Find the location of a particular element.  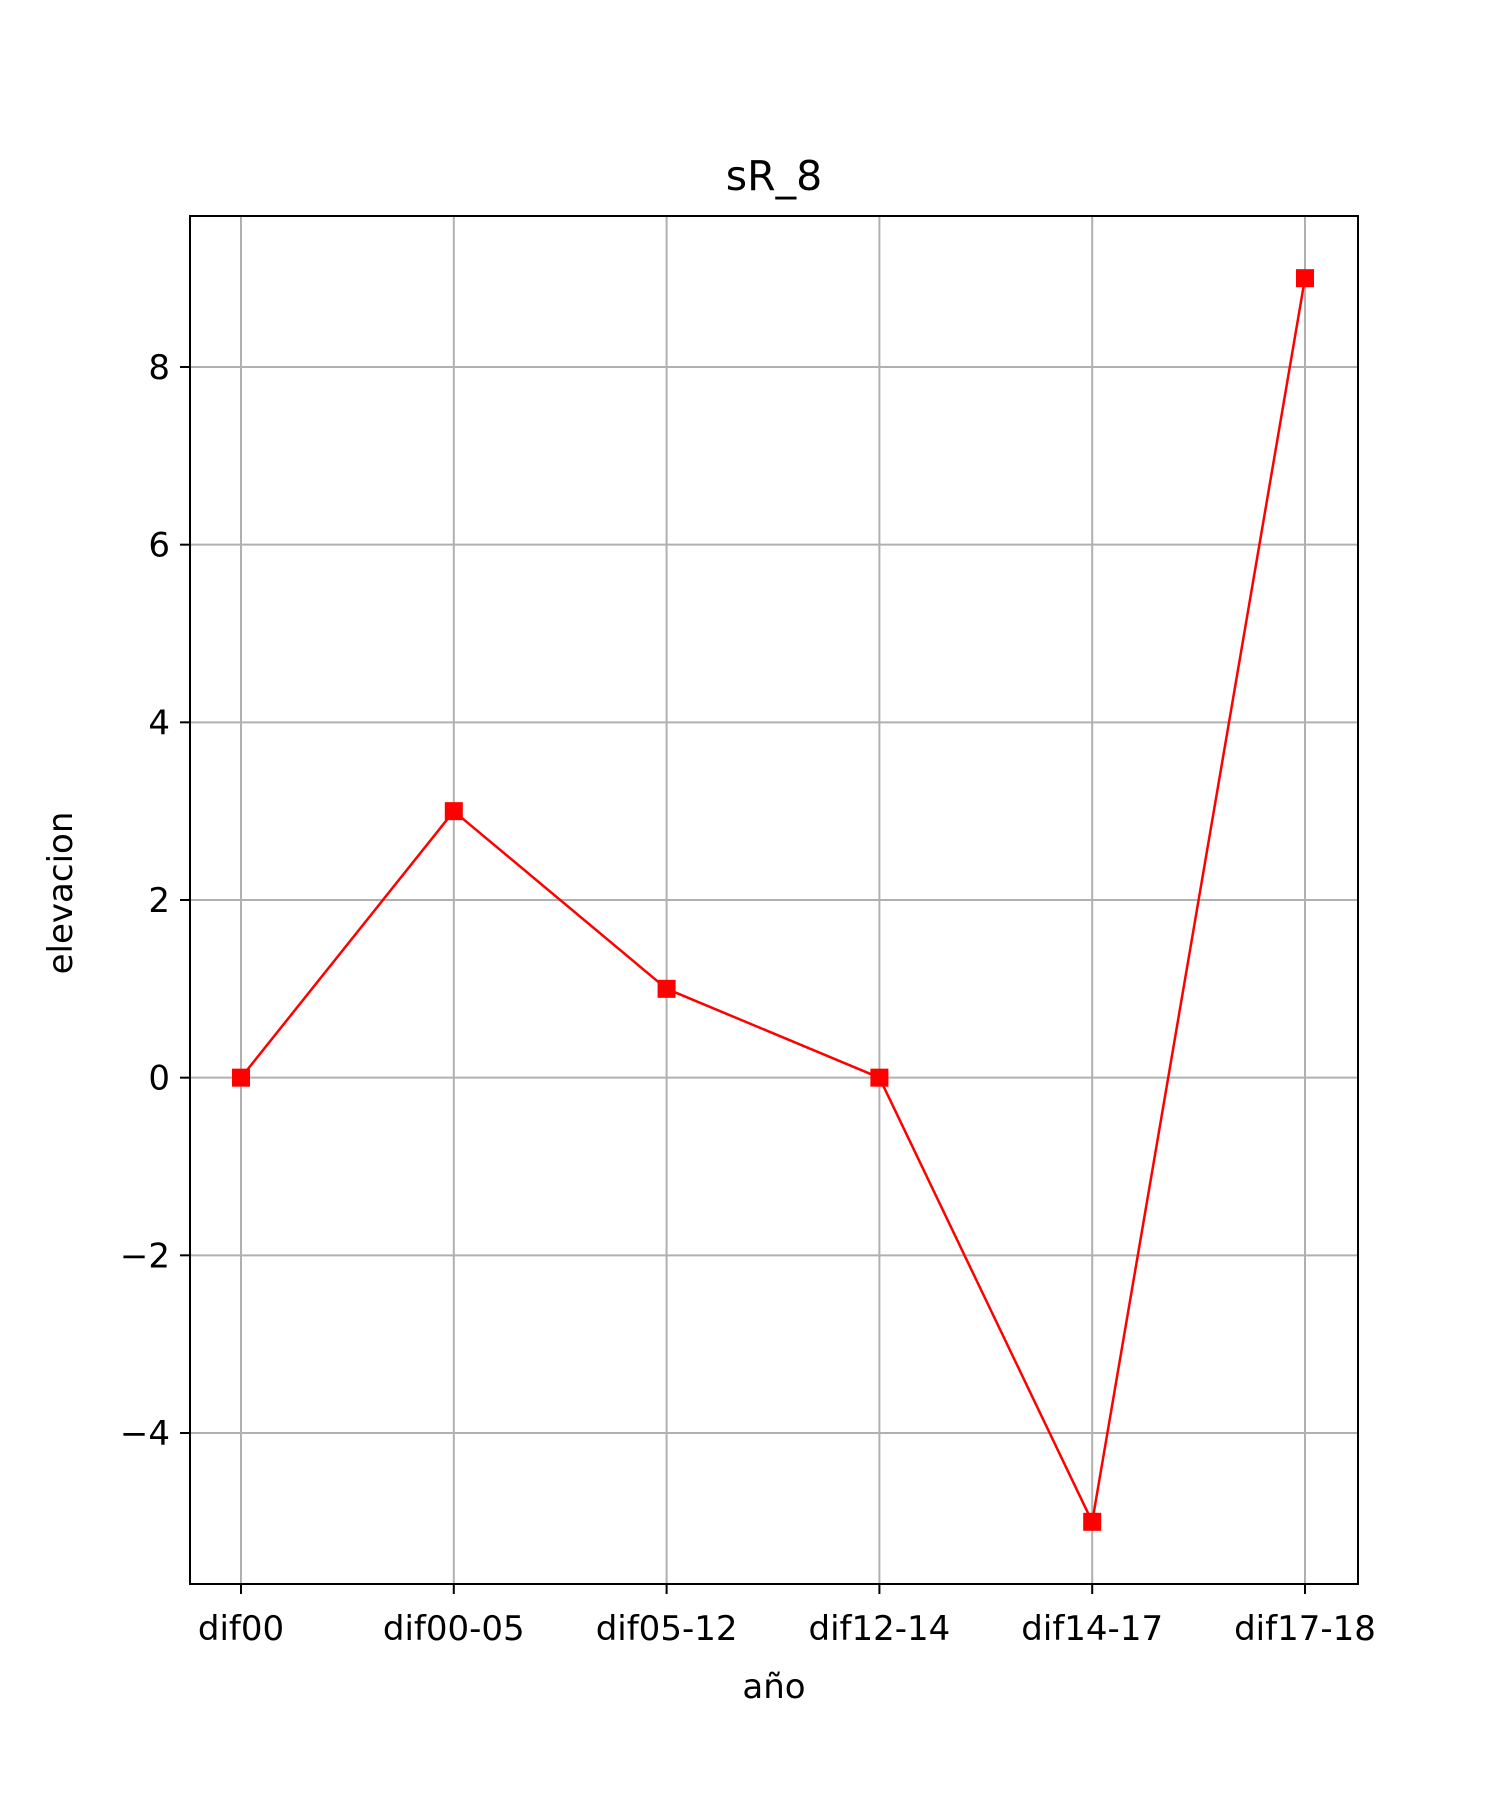

y-tick-label: −4 is located at coordinates (145, 1434).